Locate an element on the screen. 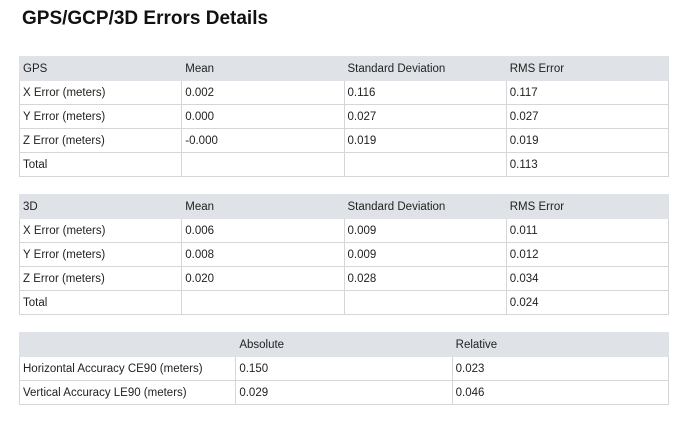  data-row: X Error (meters) 0.006 0.009 0.011 is located at coordinates (344, 230).